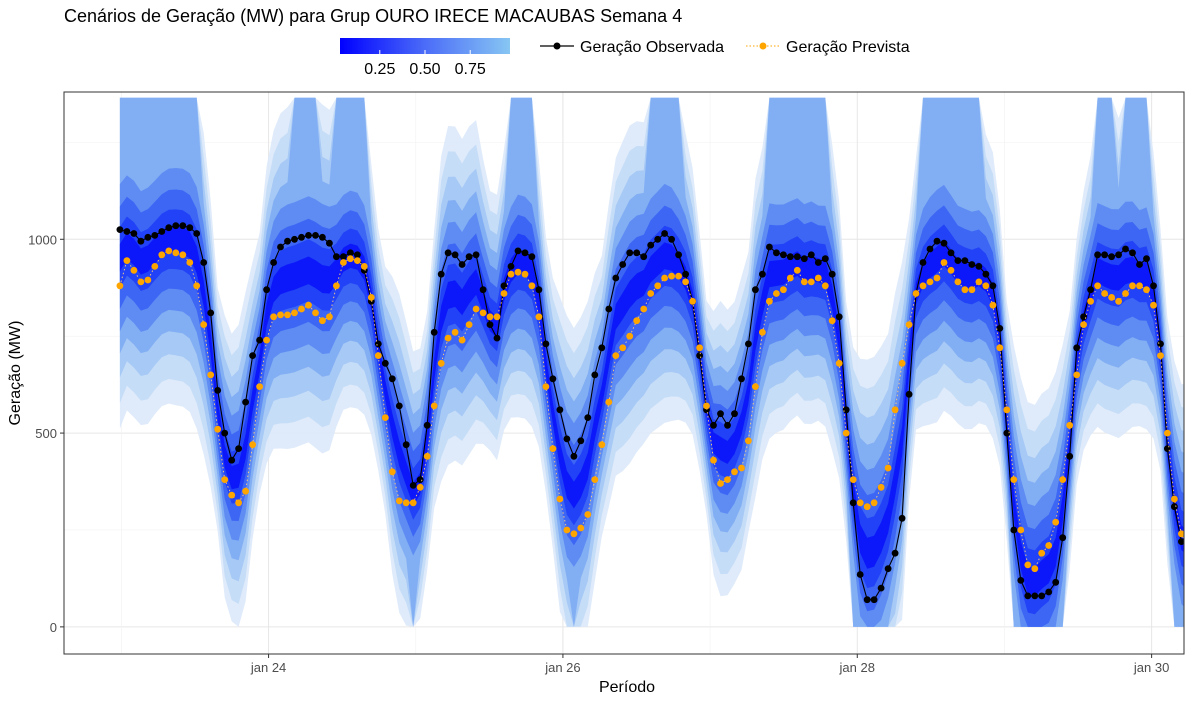 The image size is (1200, 705). What do you see at coordinates (627, 687) in the screenshot?
I see `x-axis-label: Período` at bounding box center [627, 687].